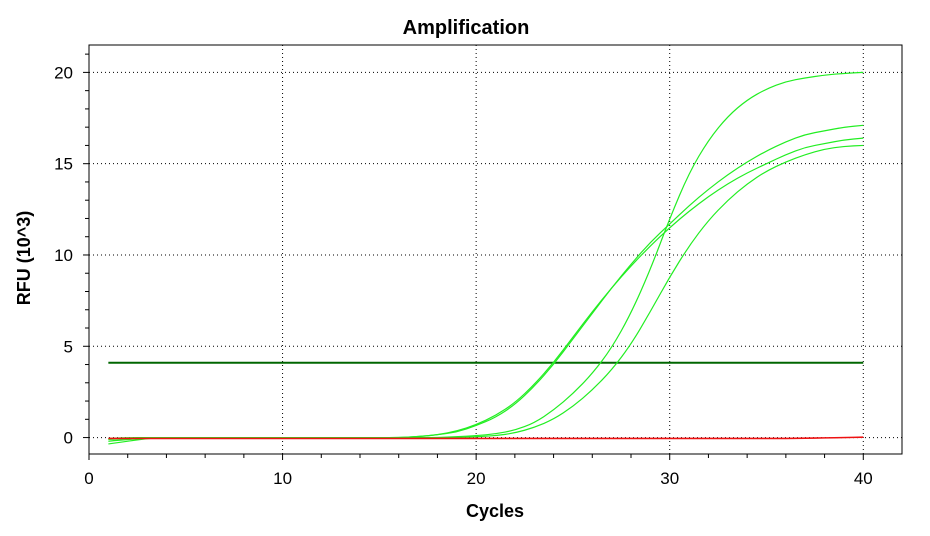 Image resolution: width=930 pixels, height=536 pixels. I want to click on chart-title: Amplification, so click(466, 28).